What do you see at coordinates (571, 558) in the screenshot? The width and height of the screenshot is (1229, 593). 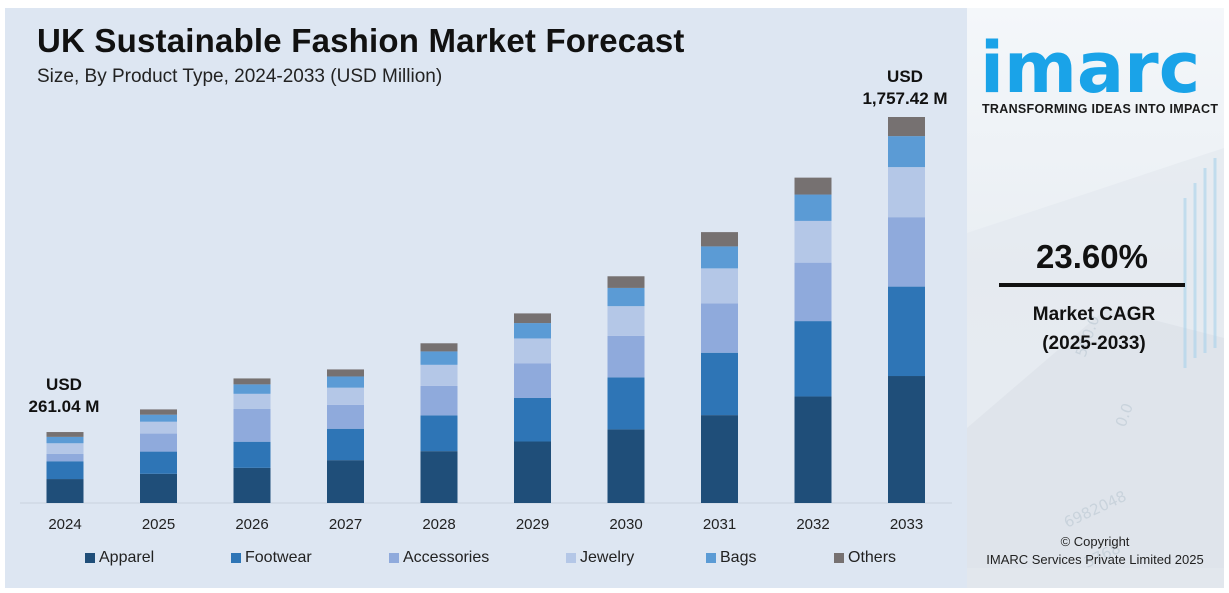 I see `legend-swatch-jewelry` at bounding box center [571, 558].